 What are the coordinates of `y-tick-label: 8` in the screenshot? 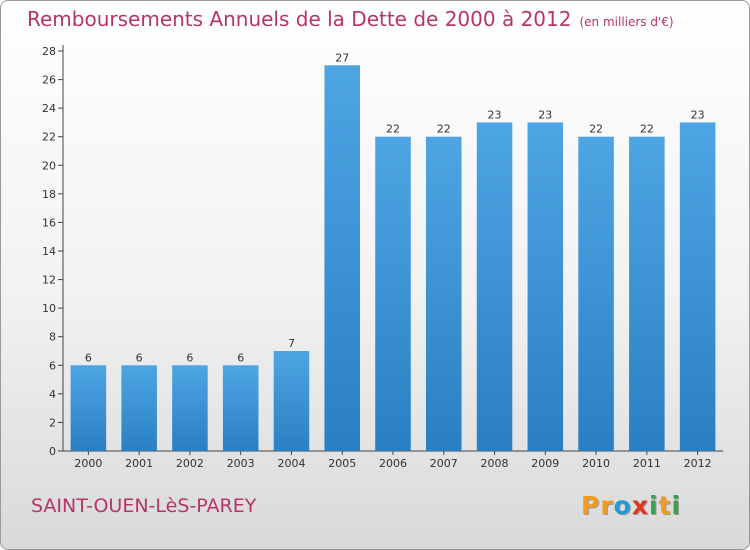 It's located at (52, 337).